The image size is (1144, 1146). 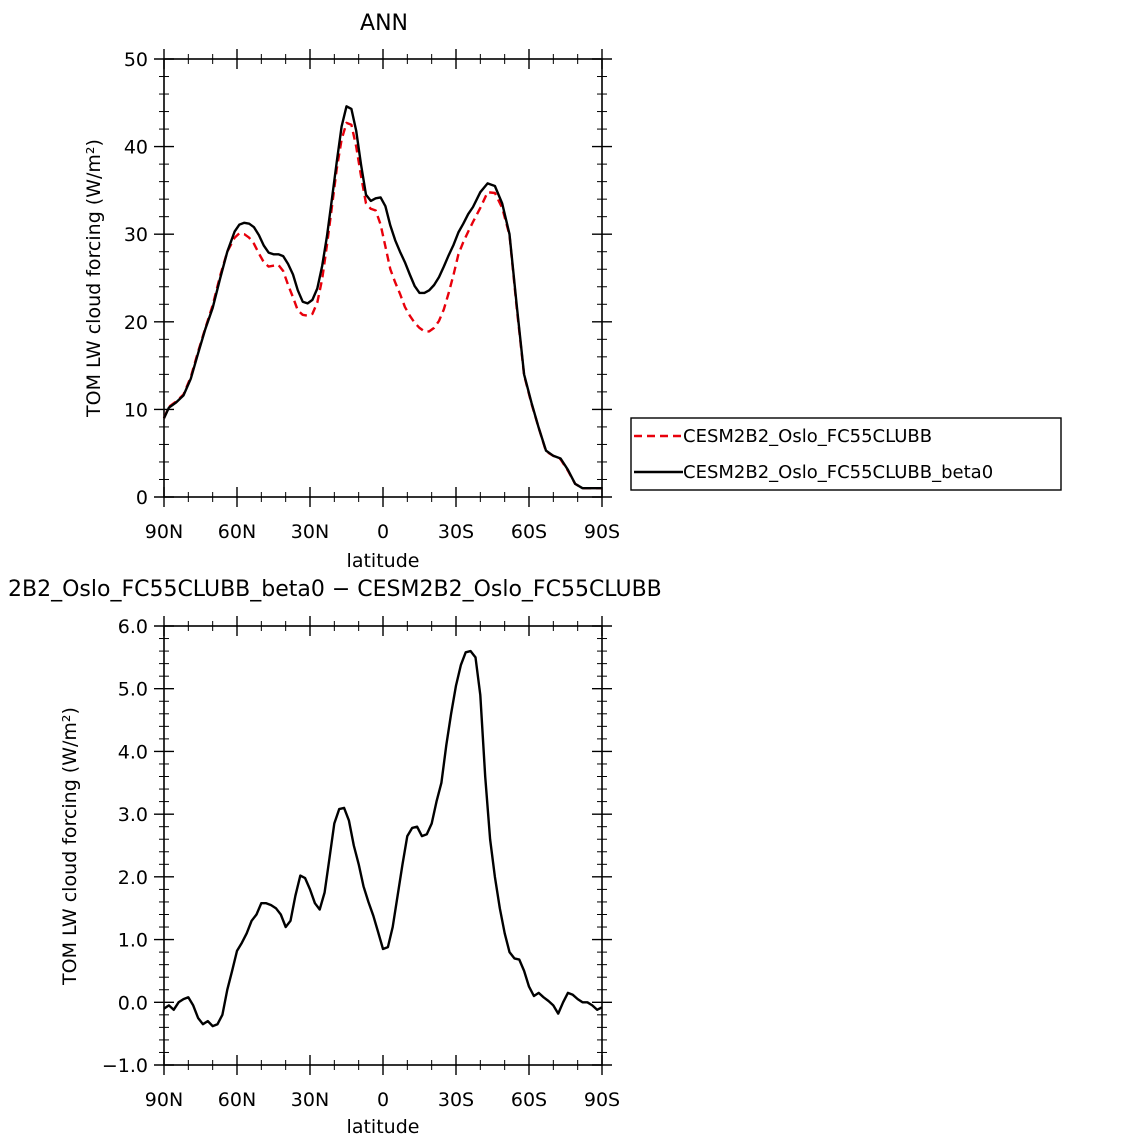 I want to click on bottom-ytick-label: 4.0, so click(x=133, y=752).